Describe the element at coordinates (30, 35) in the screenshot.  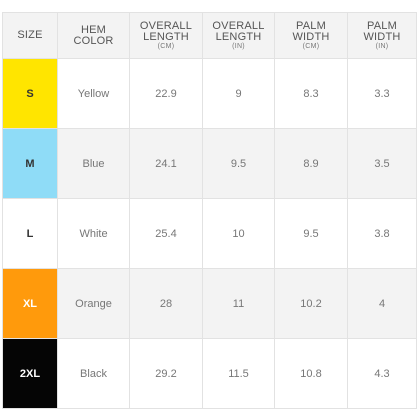
I see `header-size: SIZE` at that location.